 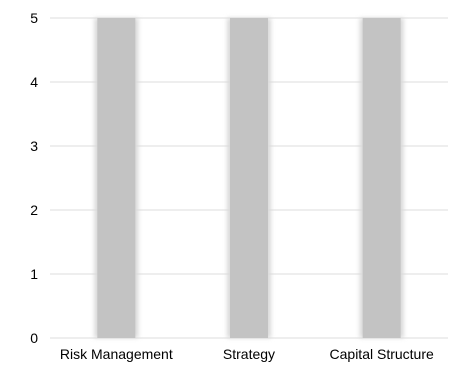 I want to click on y-tick-label: 5, so click(x=34, y=18).